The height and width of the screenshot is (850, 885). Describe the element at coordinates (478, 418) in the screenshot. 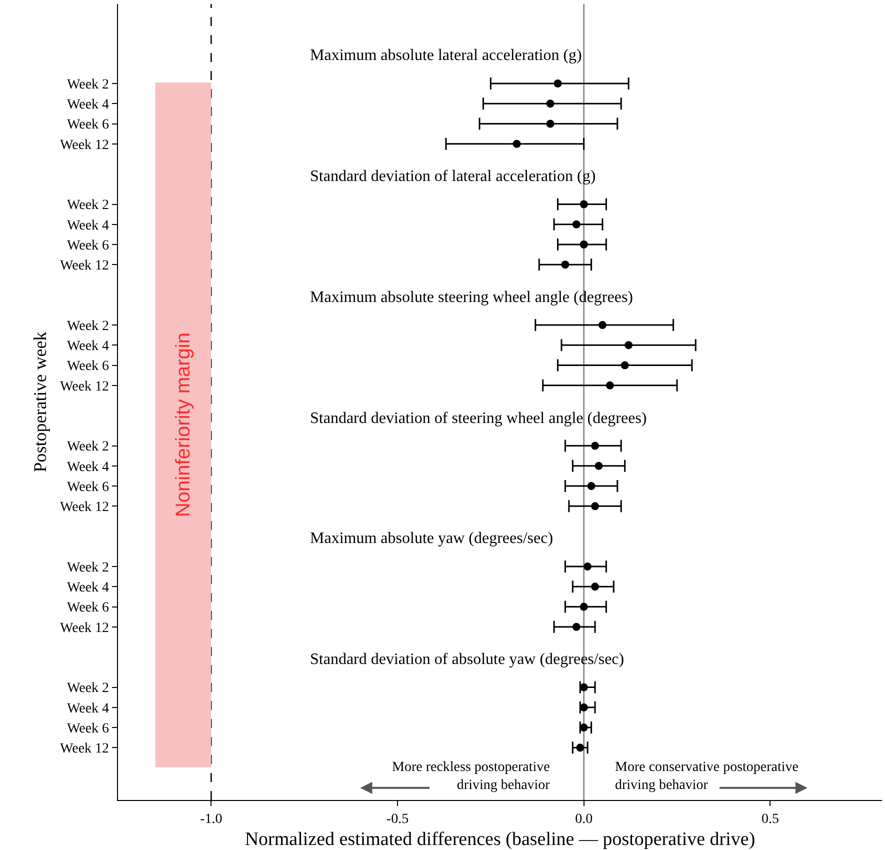

I see `annotation: Standard deviation of steering wheel angle (degrees)` at that location.